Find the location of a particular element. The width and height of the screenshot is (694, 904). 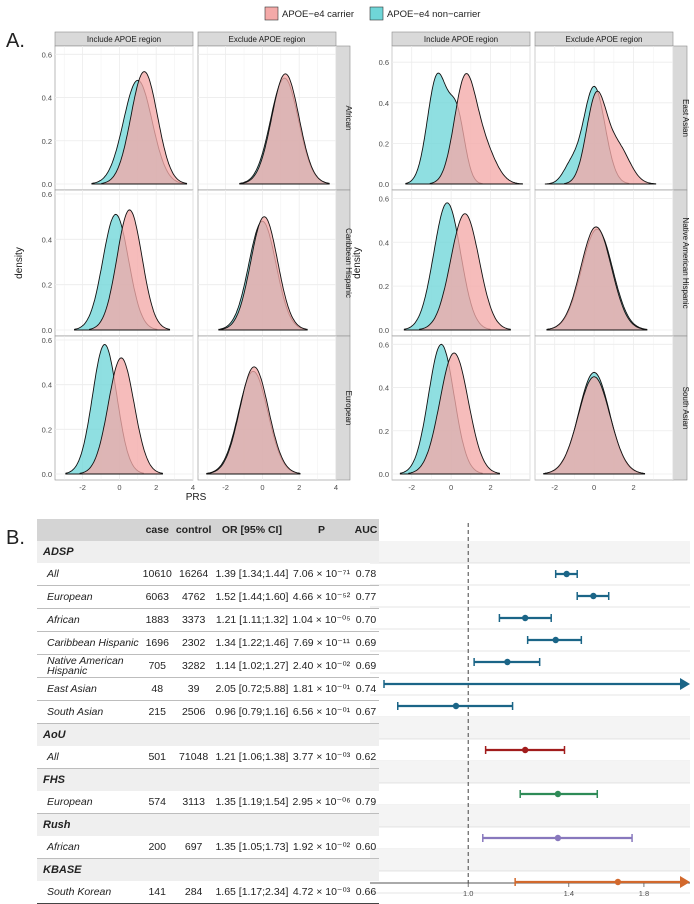

x-tick-label: -2 is located at coordinates (411, 487).